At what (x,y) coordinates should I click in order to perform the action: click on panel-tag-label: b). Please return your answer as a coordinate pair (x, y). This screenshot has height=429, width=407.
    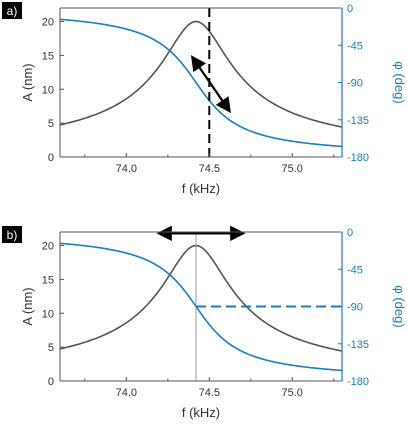
    Looking at the image, I should click on (12, 235).